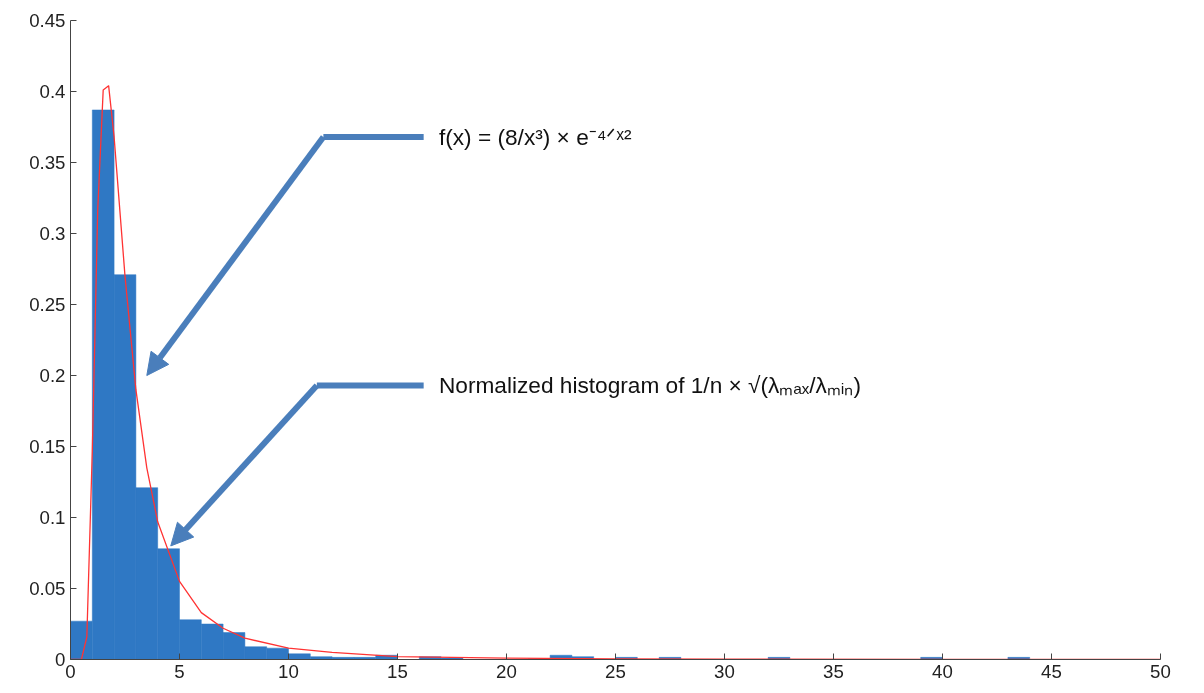 This screenshot has width=1204, height=693. What do you see at coordinates (506, 671) in the screenshot?
I see `x-tick-label: 20` at bounding box center [506, 671].